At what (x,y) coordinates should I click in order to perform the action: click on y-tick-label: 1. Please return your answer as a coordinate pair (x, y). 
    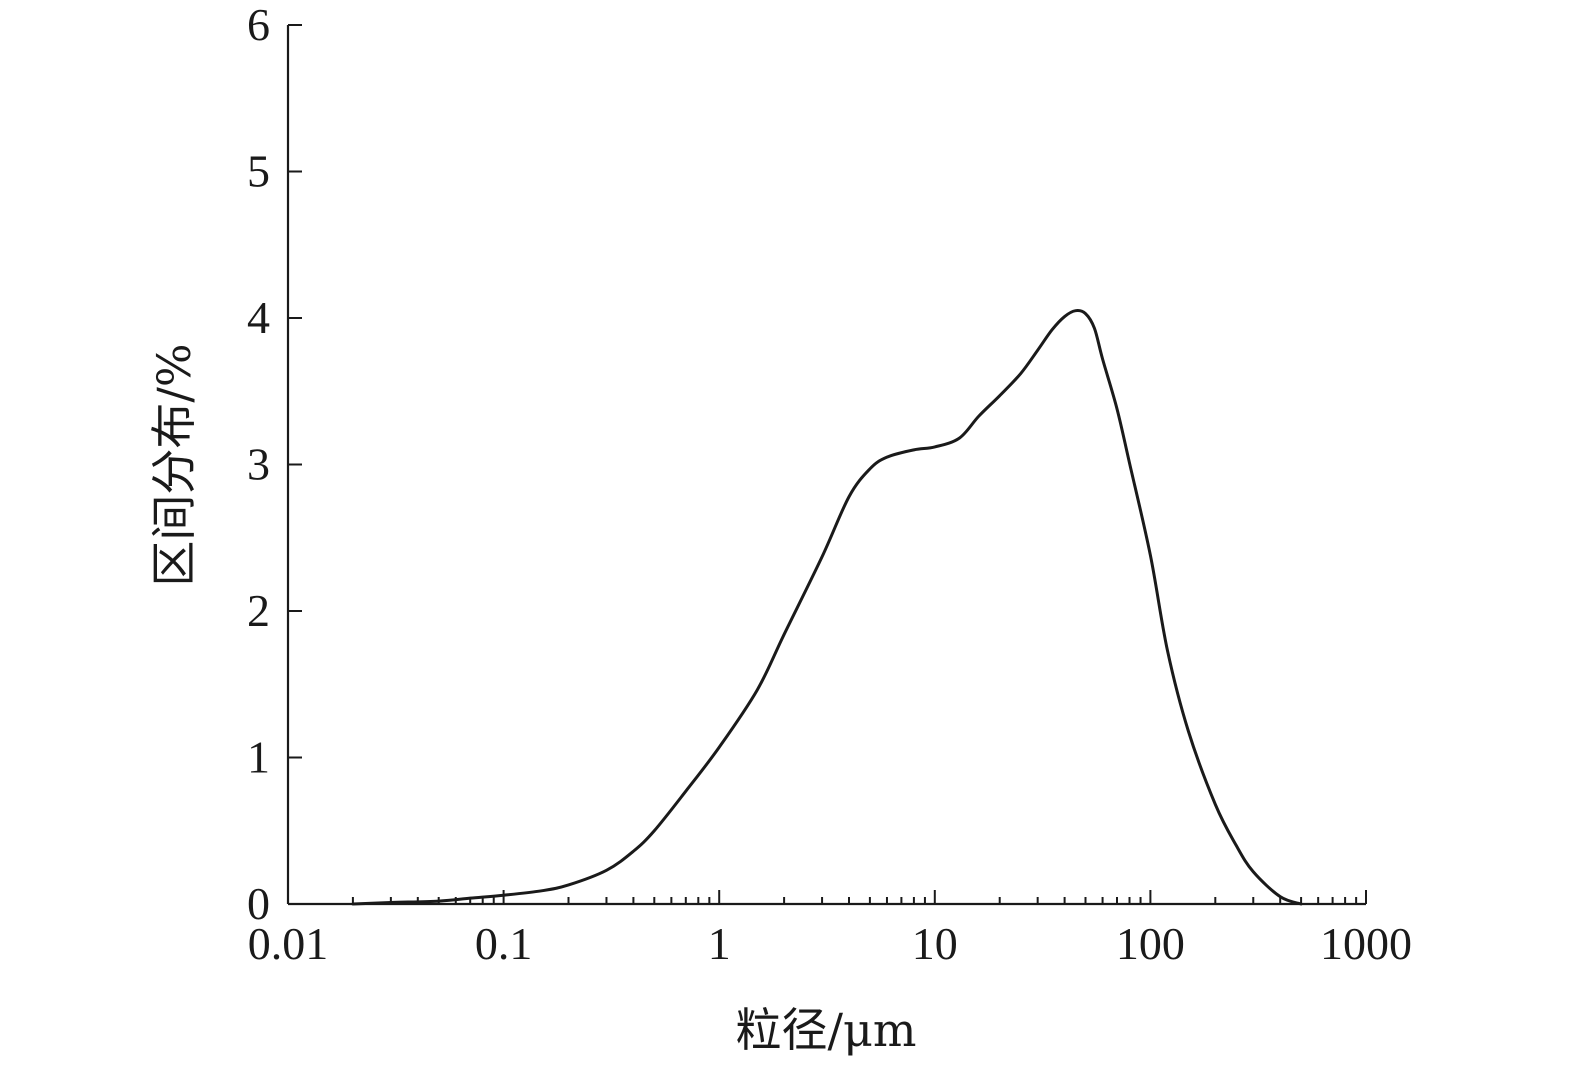
    Looking at the image, I should click on (258, 757).